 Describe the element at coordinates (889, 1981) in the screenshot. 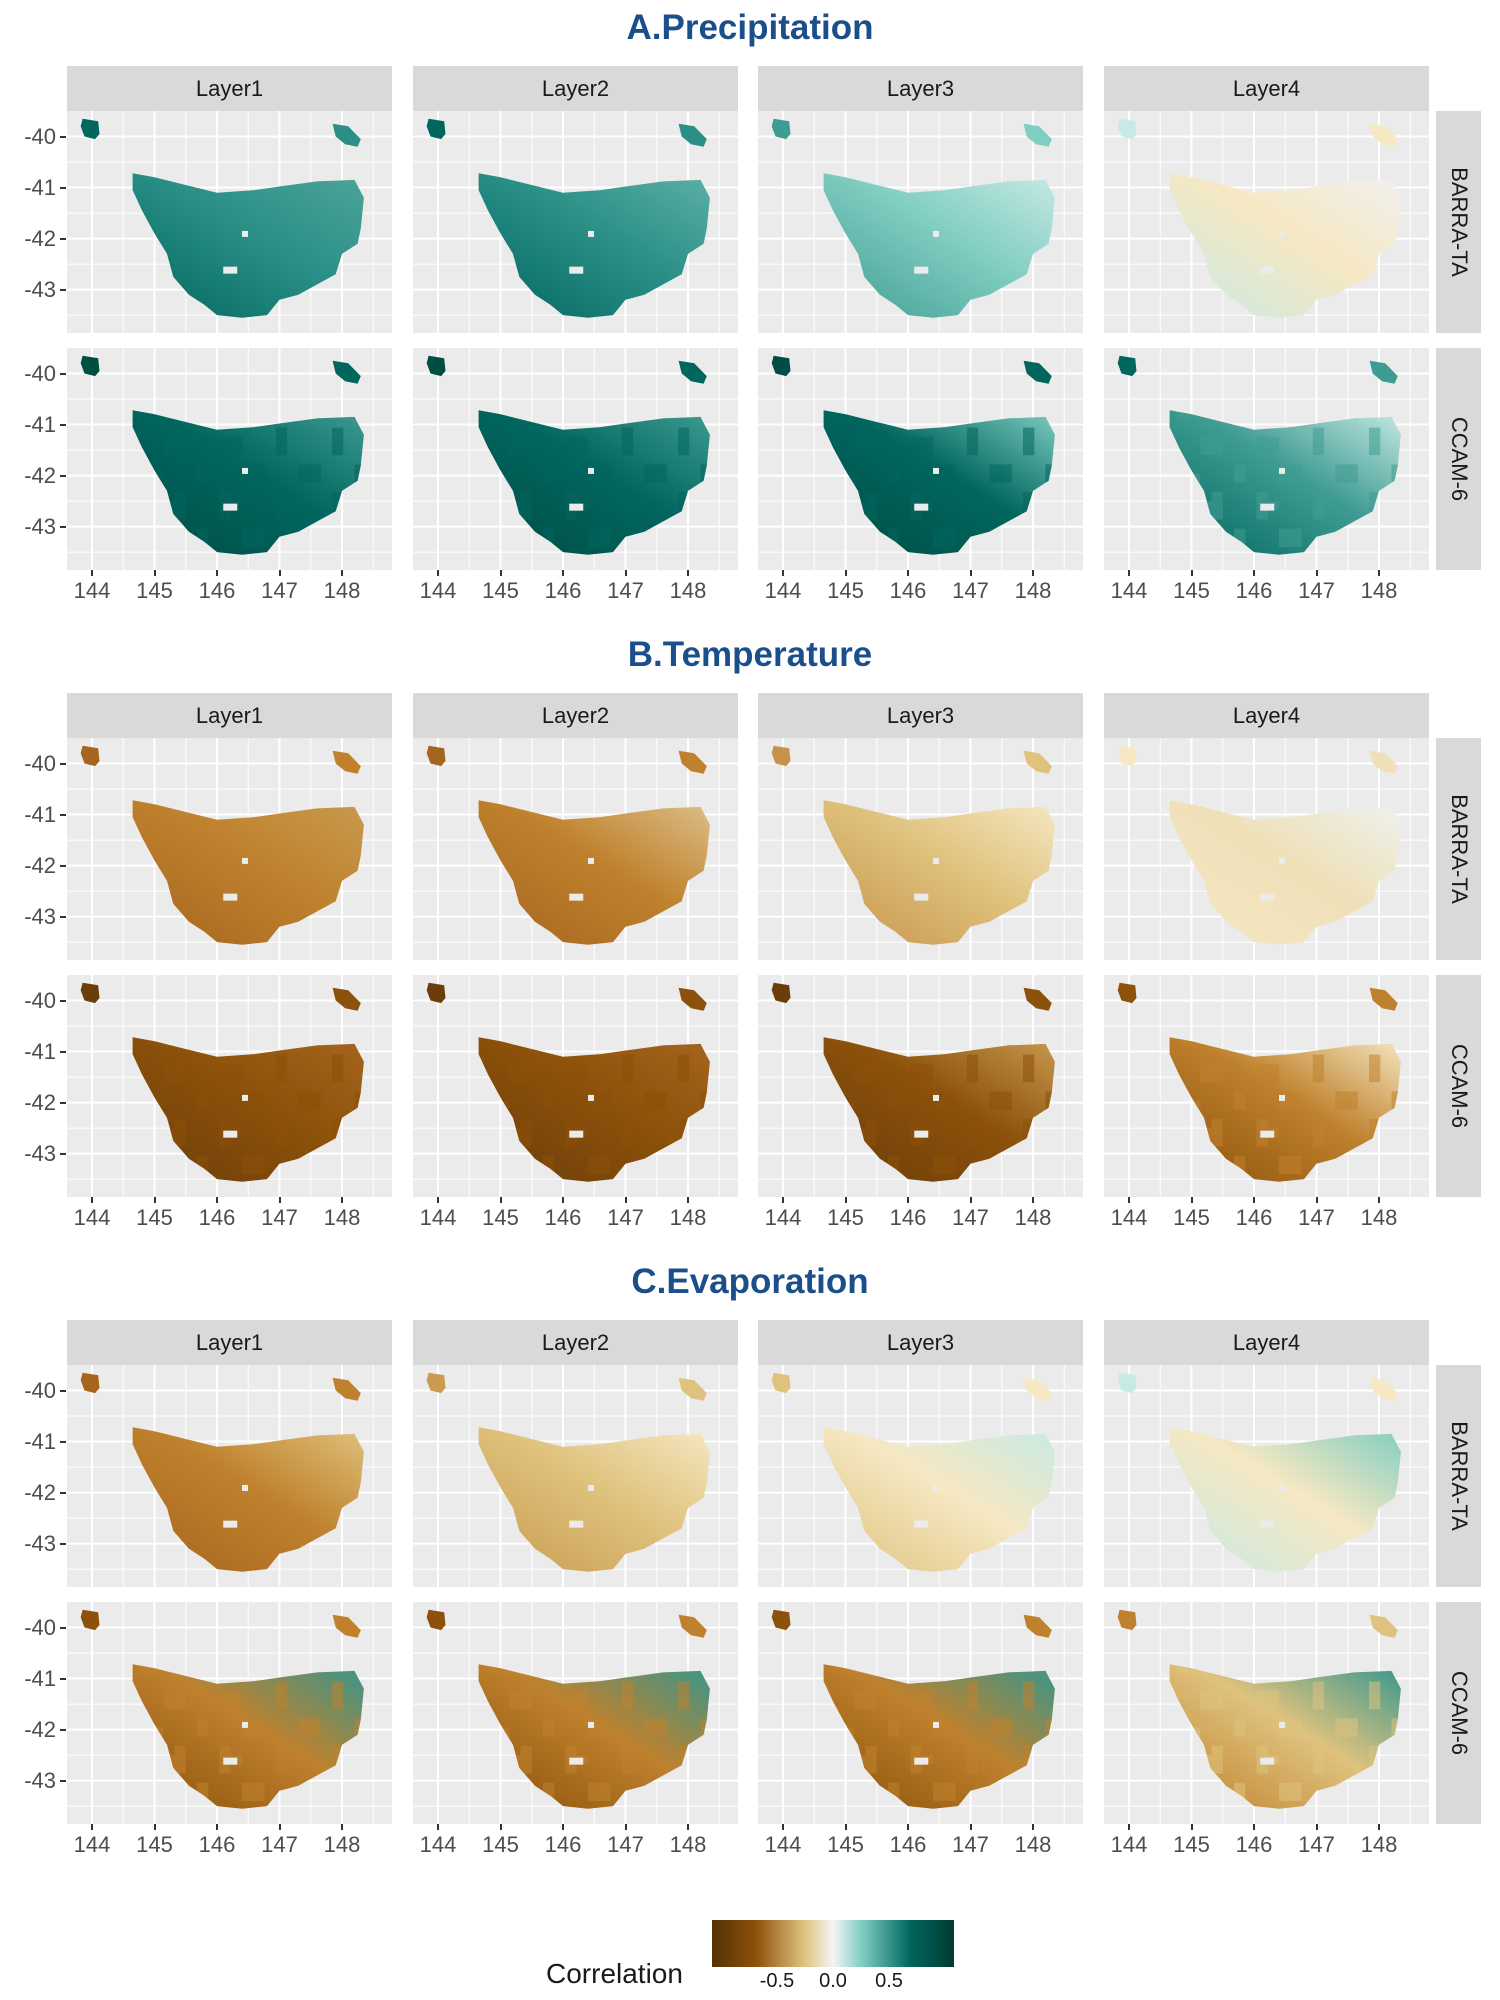

I see `legend-tick-pos: 0.5` at that location.